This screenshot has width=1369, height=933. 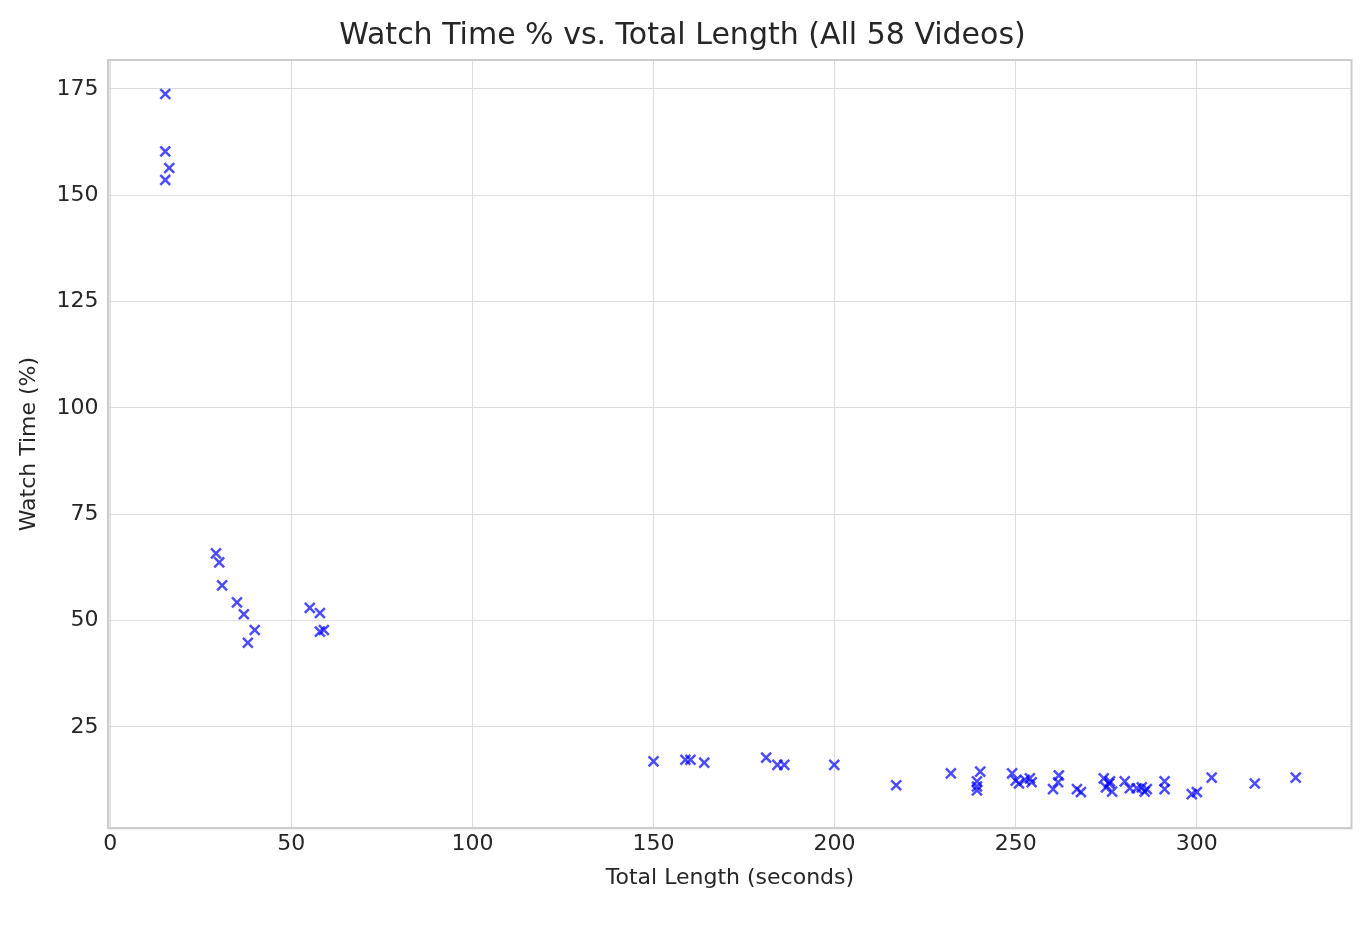 What do you see at coordinates (110, 843) in the screenshot?
I see `x-tick-label: 0` at bounding box center [110, 843].